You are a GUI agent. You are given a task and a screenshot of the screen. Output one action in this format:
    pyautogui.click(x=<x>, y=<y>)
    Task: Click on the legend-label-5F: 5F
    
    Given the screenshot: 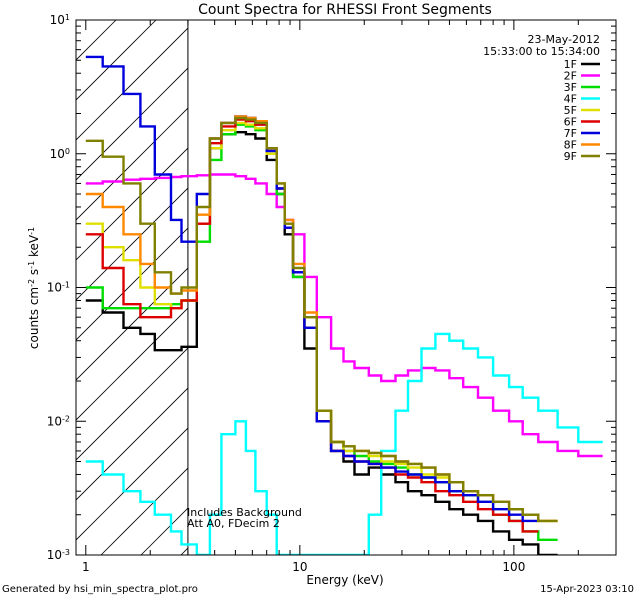 What is the action you would take?
    pyautogui.click(x=570, y=110)
    